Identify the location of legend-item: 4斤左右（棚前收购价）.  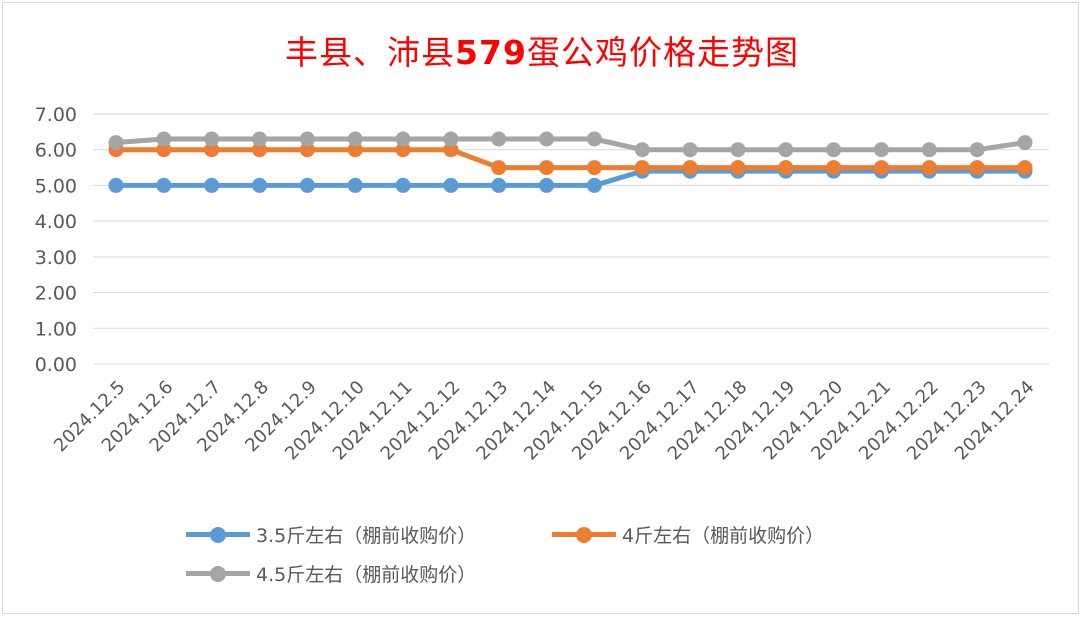
(688, 534).